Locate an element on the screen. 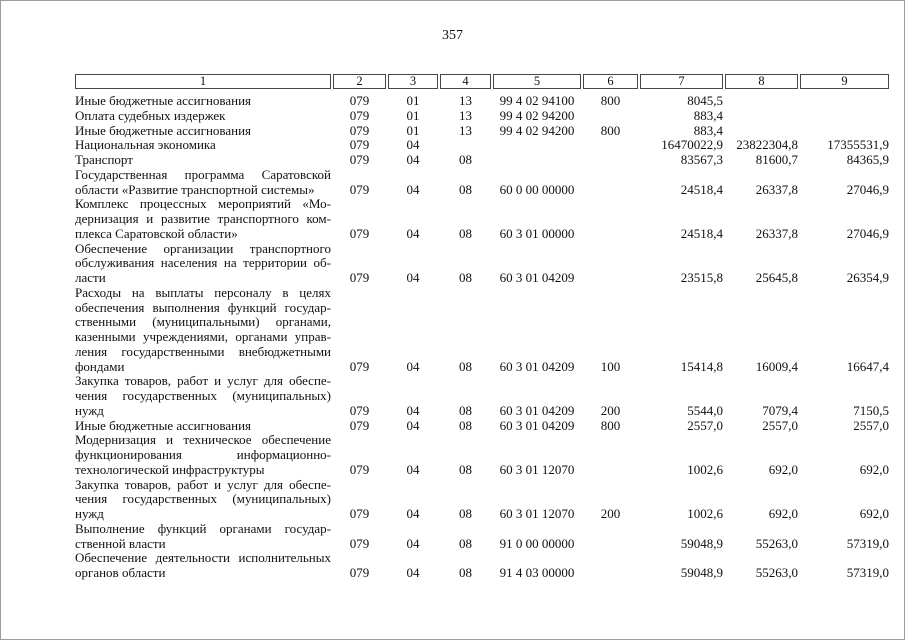 The width and height of the screenshot is (905, 640). description-line: казенными учреждениями, органами управ- is located at coordinates (203, 336).